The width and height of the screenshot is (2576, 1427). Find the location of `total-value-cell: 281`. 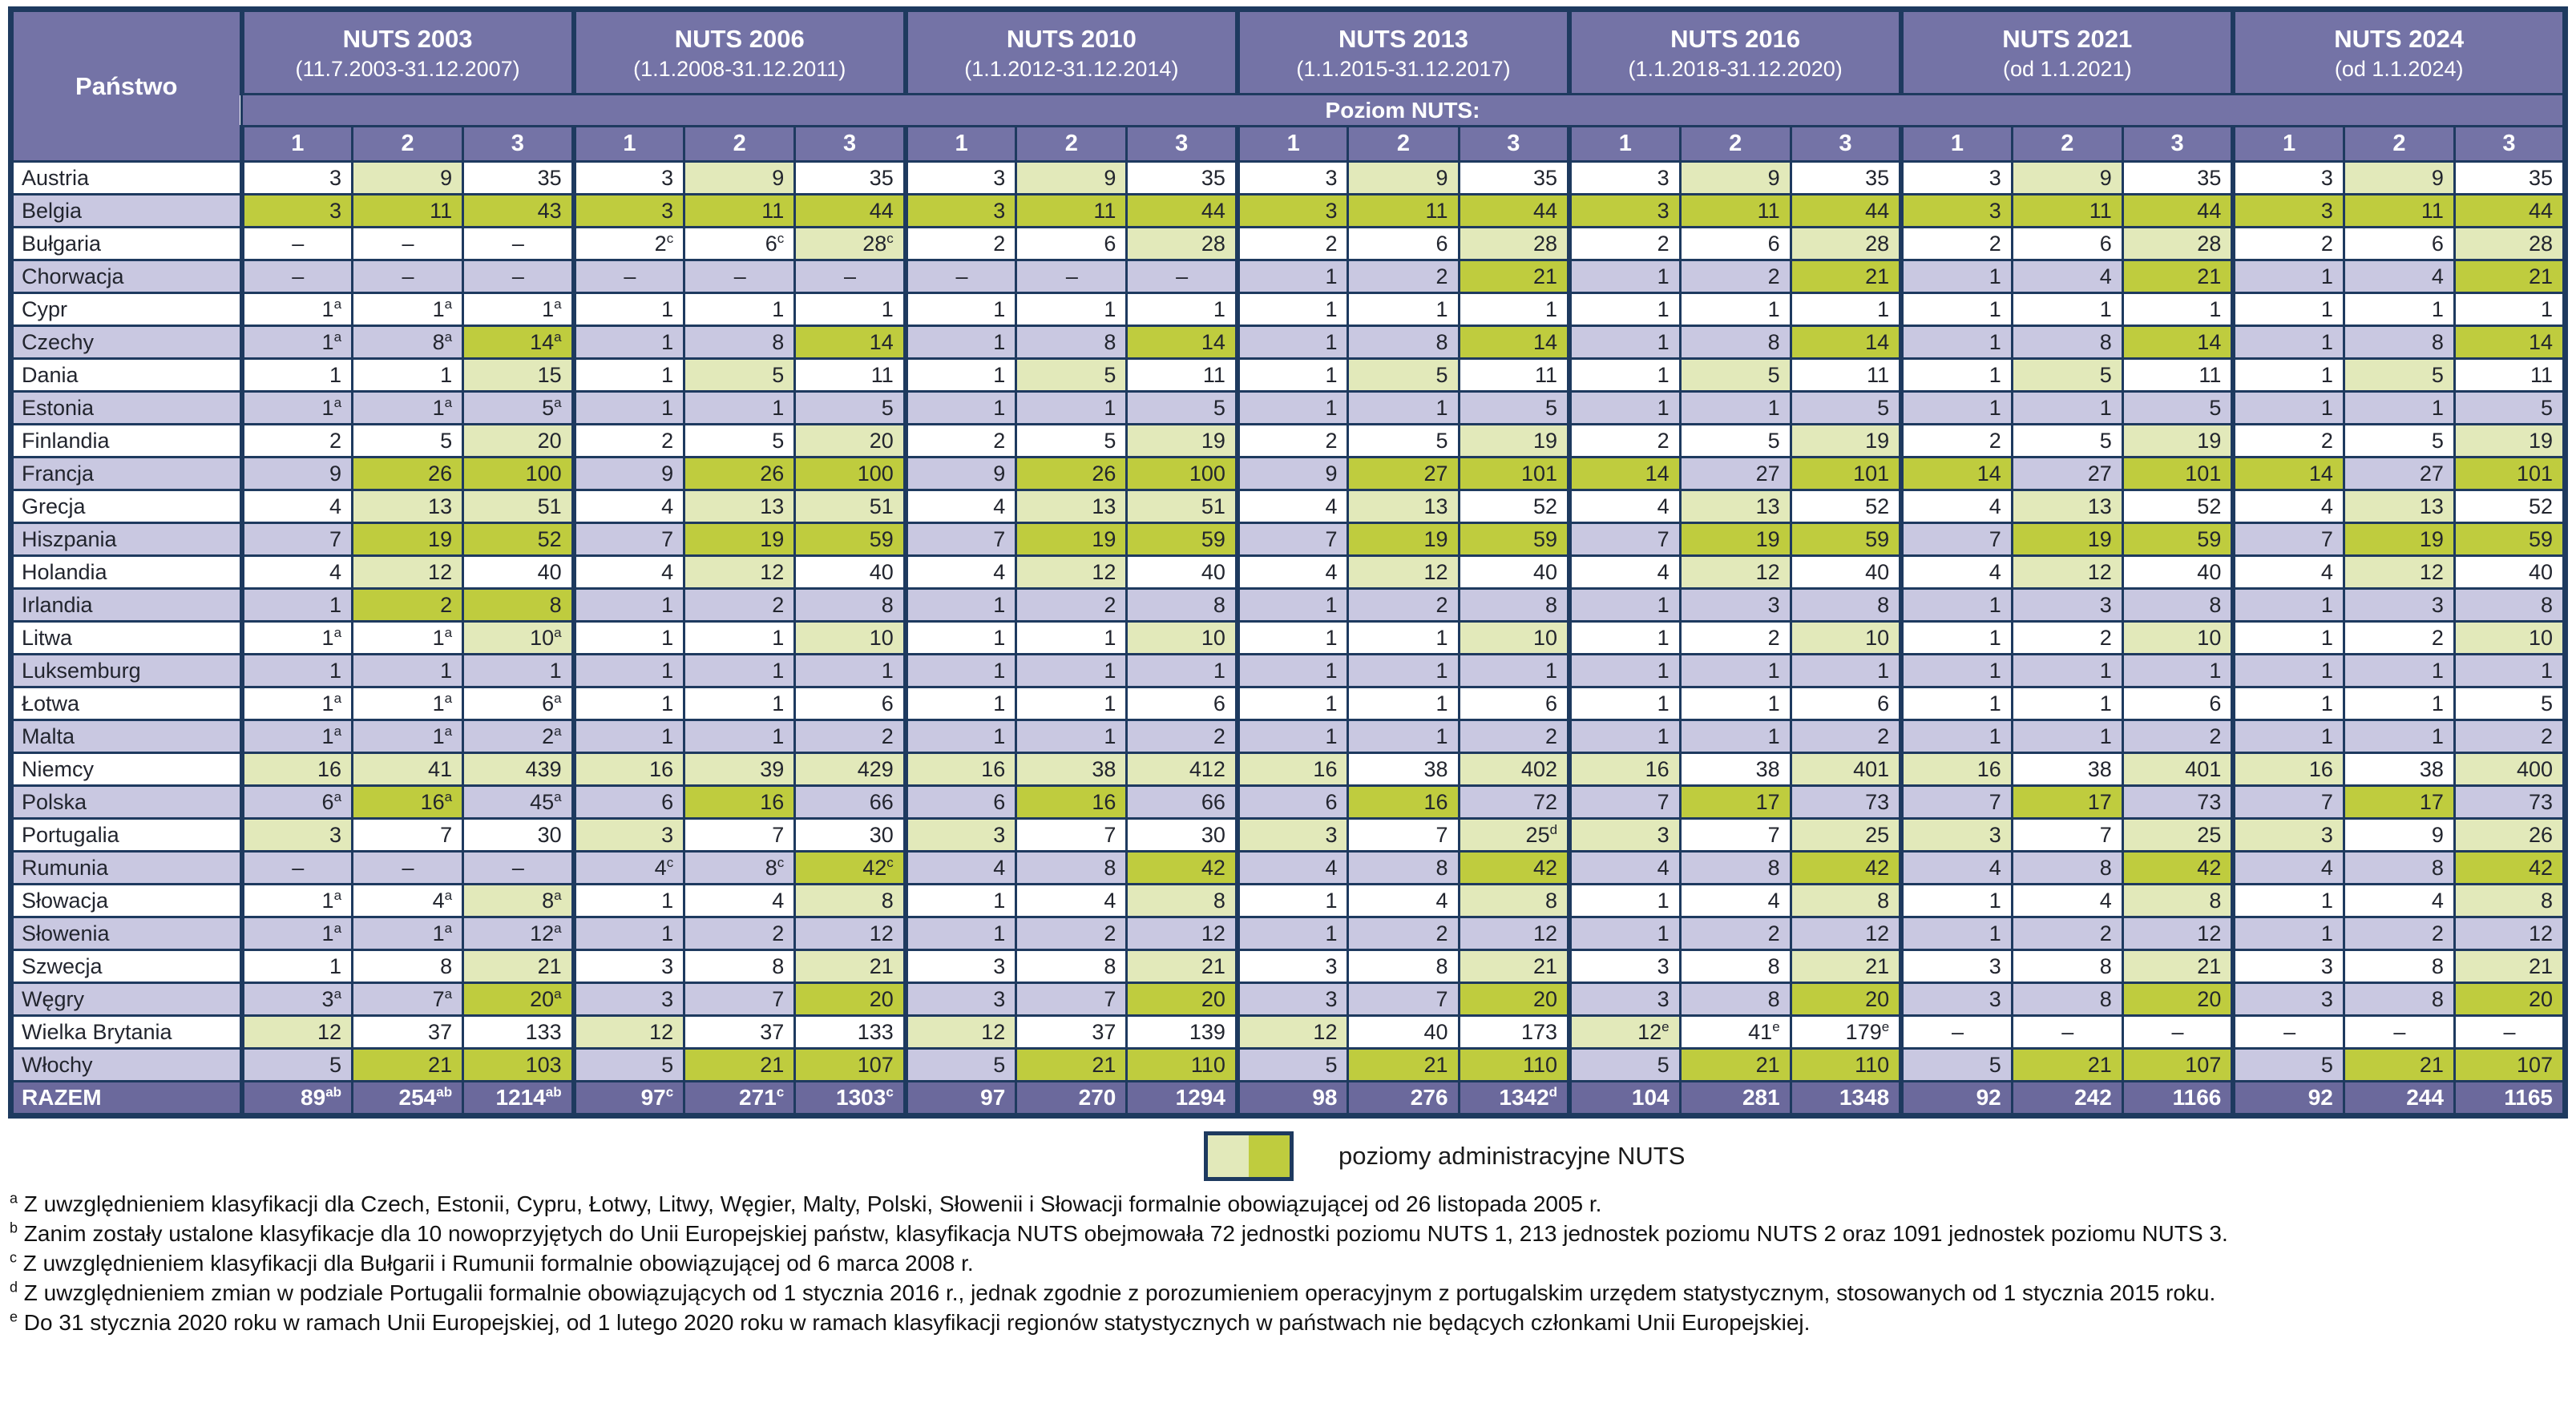

total-value-cell: 281 is located at coordinates (1735, 1098).